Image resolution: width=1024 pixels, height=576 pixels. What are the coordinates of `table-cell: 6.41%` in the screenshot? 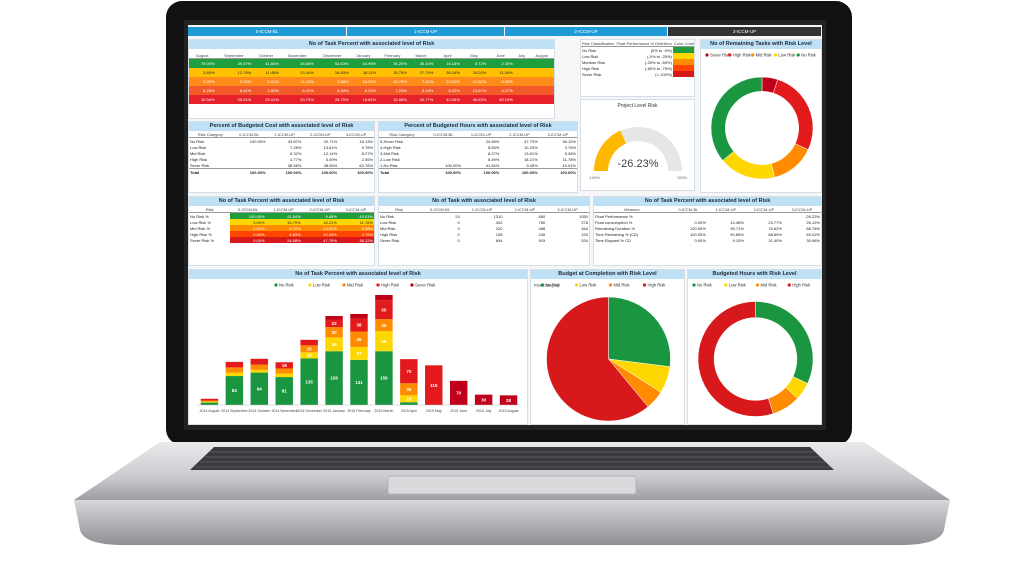 It's located at (234, 90).